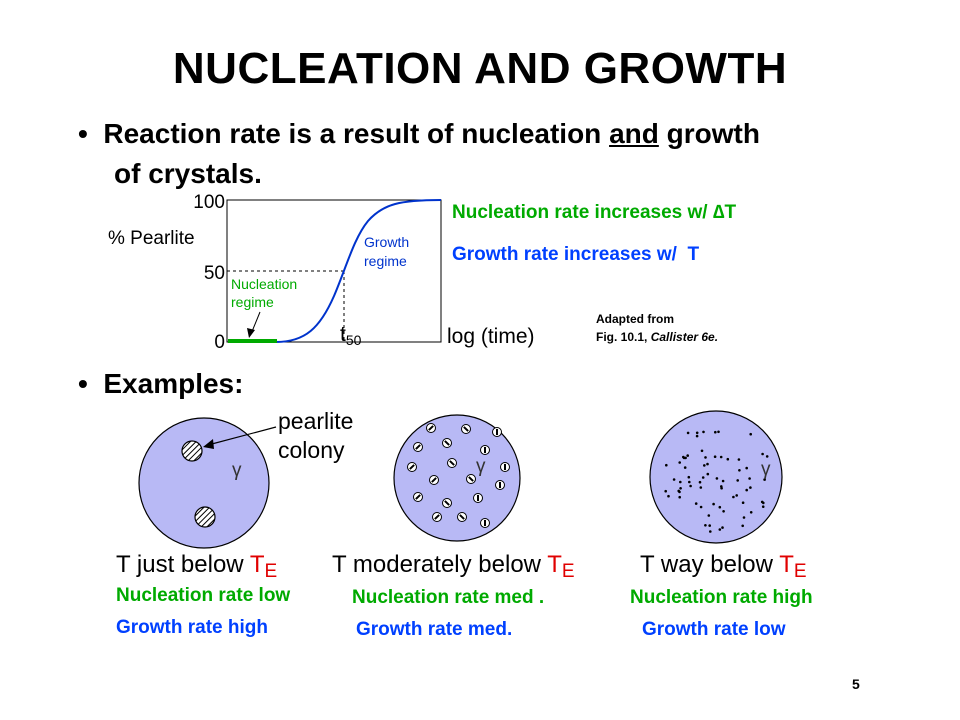 This screenshot has width=960, height=720. What do you see at coordinates (453, 566) in the screenshot?
I see `condition-2: T moderately below TE` at bounding box center [453, 566].